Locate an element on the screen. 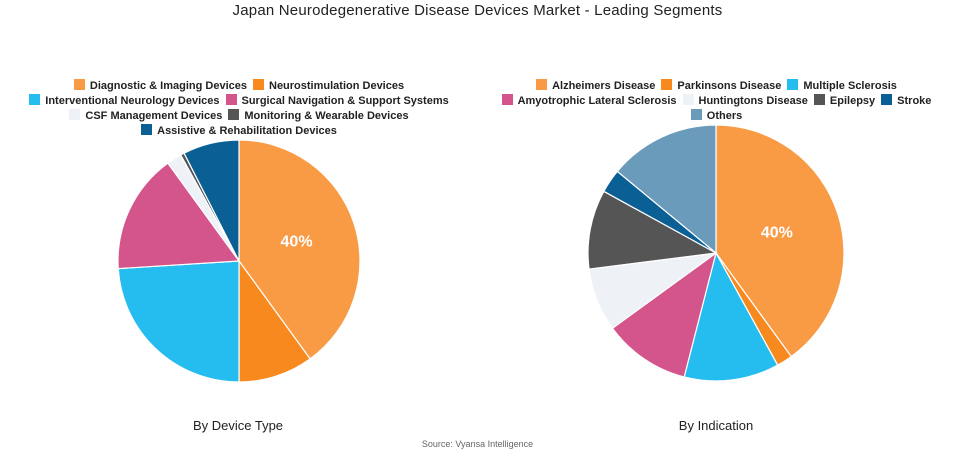 The image size is (955, 454). legend-item: CSF Management Devices is located at coordinates (145, 116).